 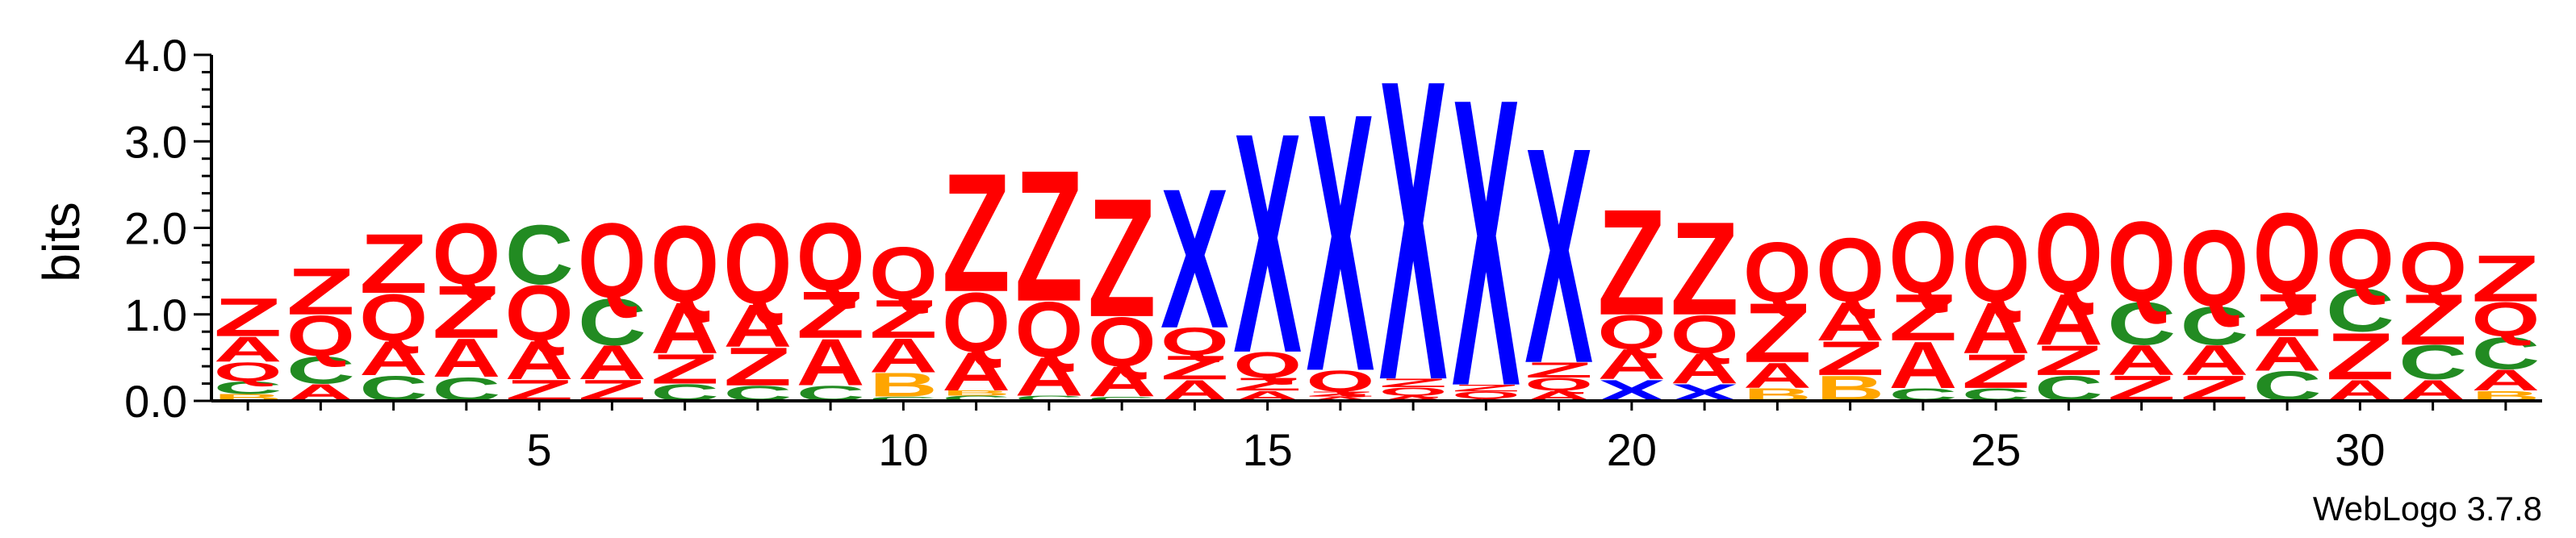 I want to click on y-axis-label: bits, so click(x=61, y=242).